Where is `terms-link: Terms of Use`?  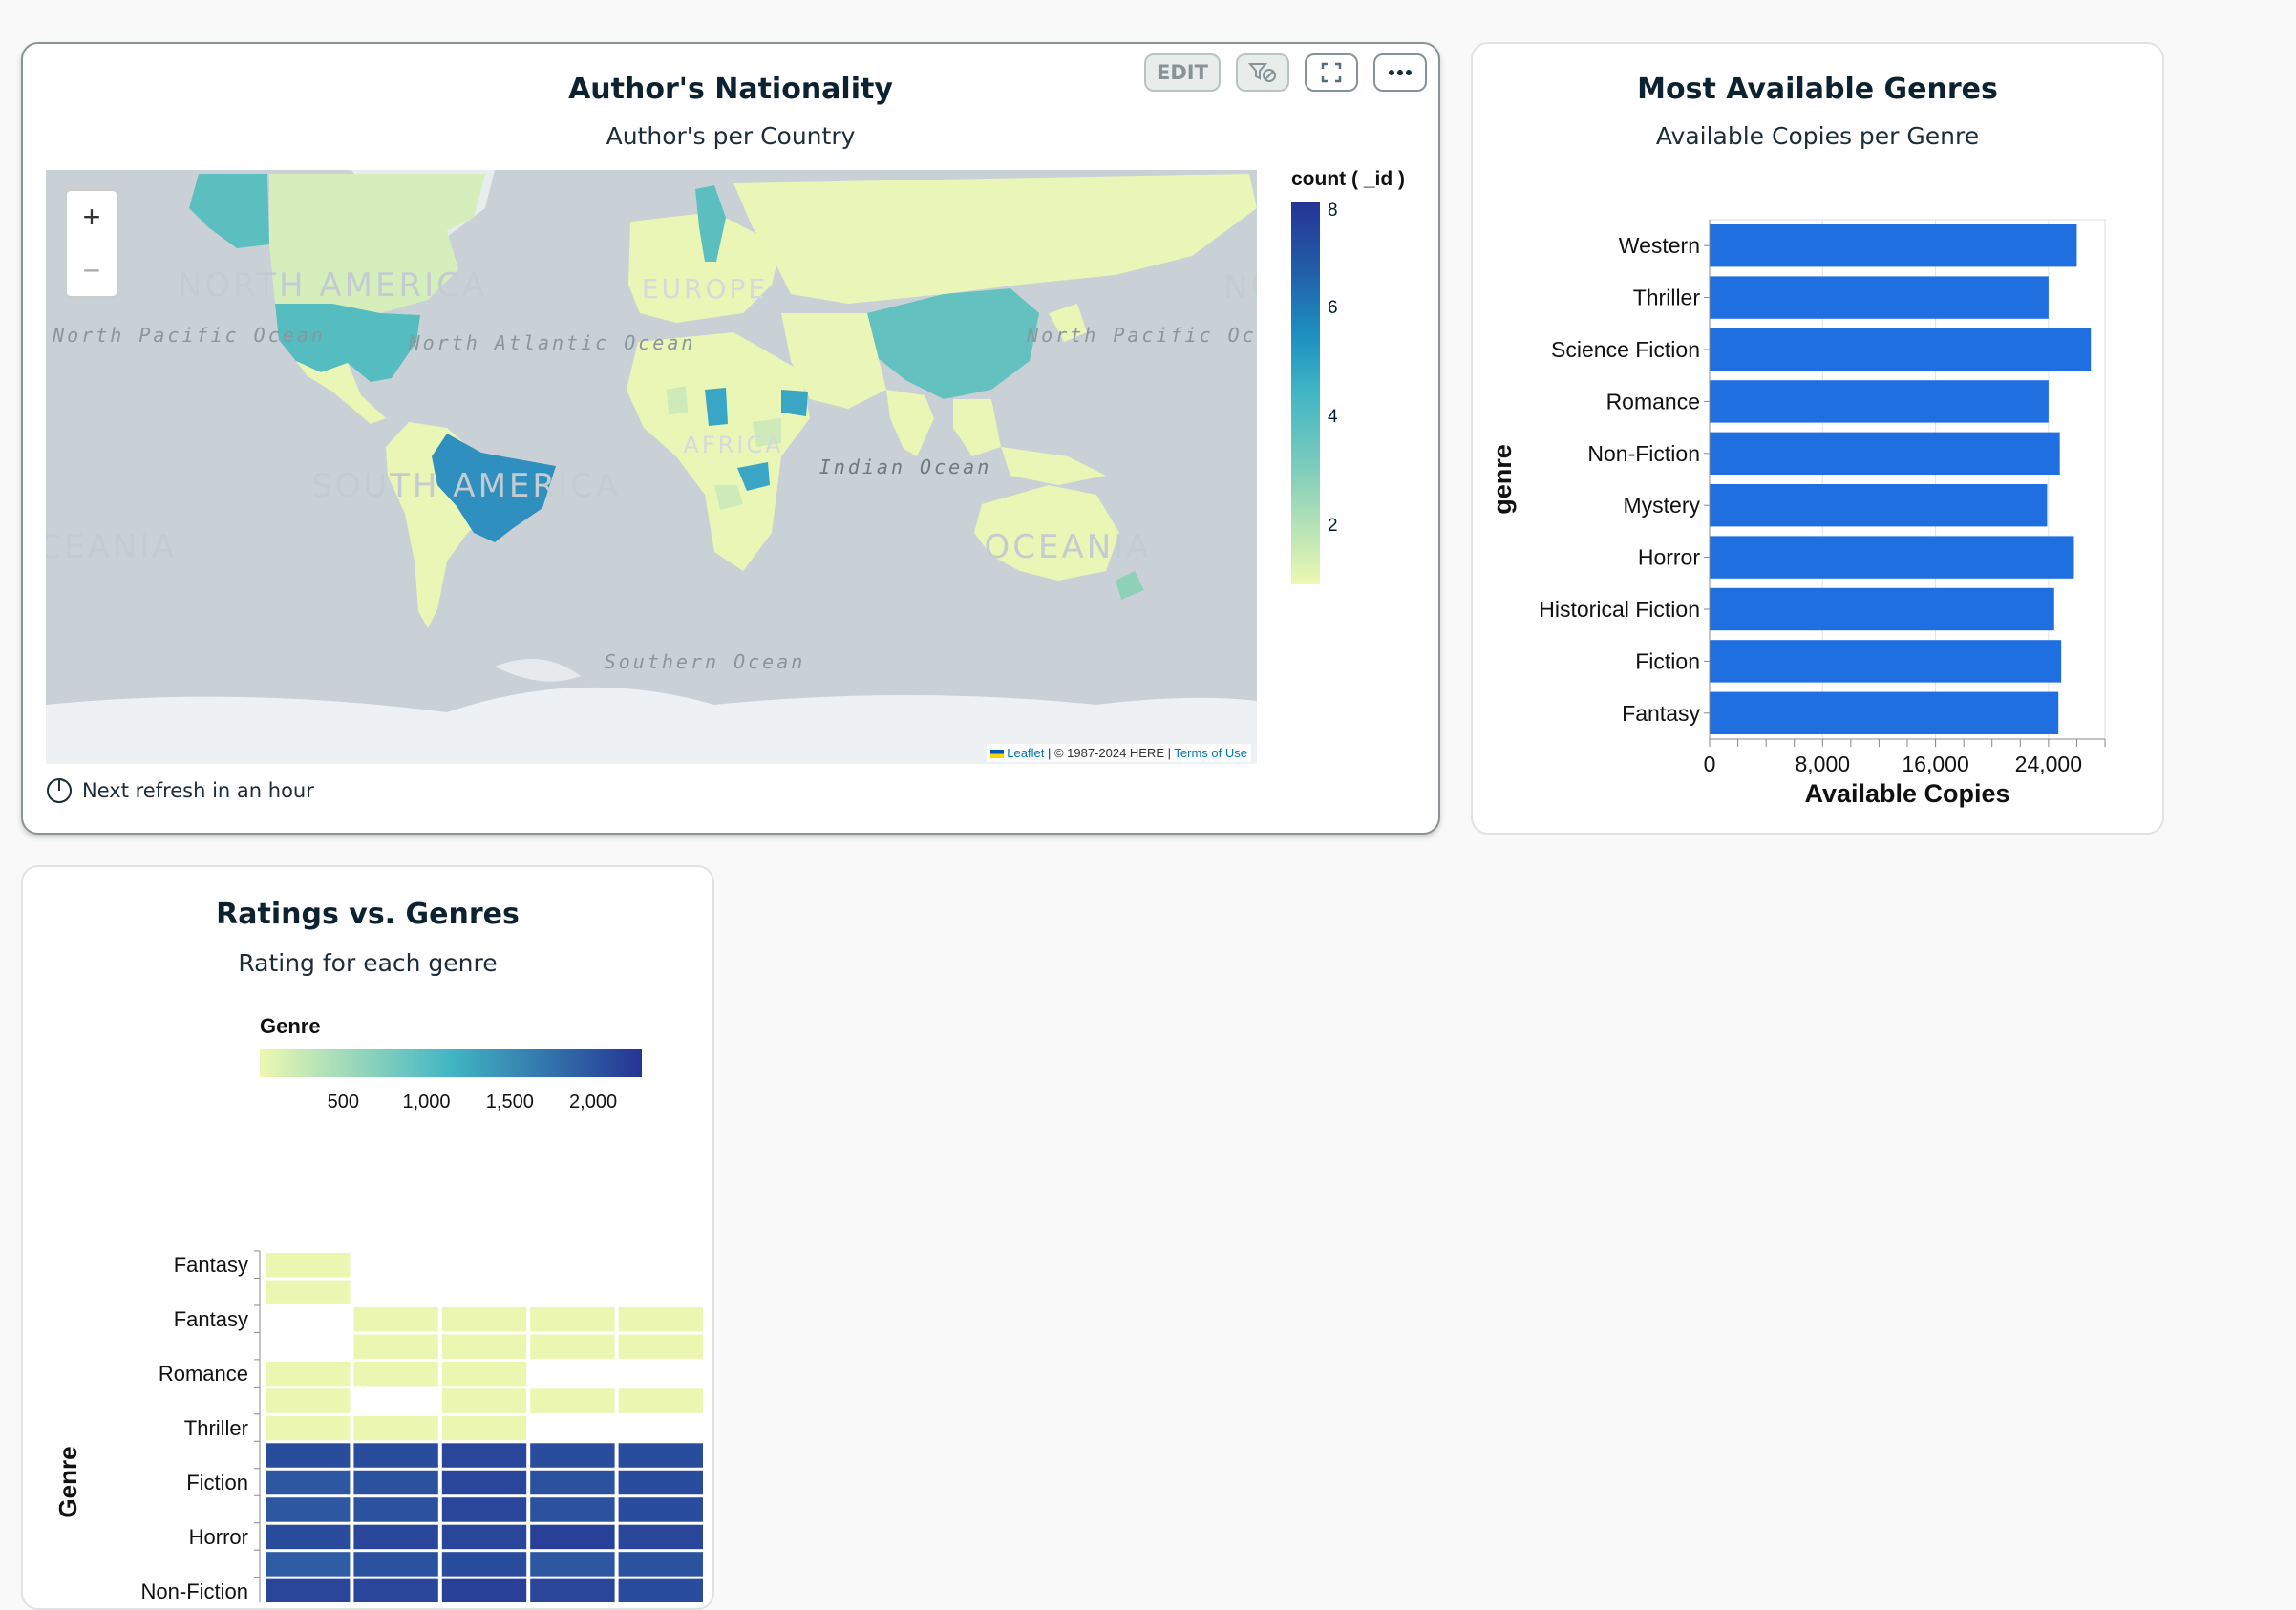
terms-link: Terms of Use is located at coordinates (1210, 753).